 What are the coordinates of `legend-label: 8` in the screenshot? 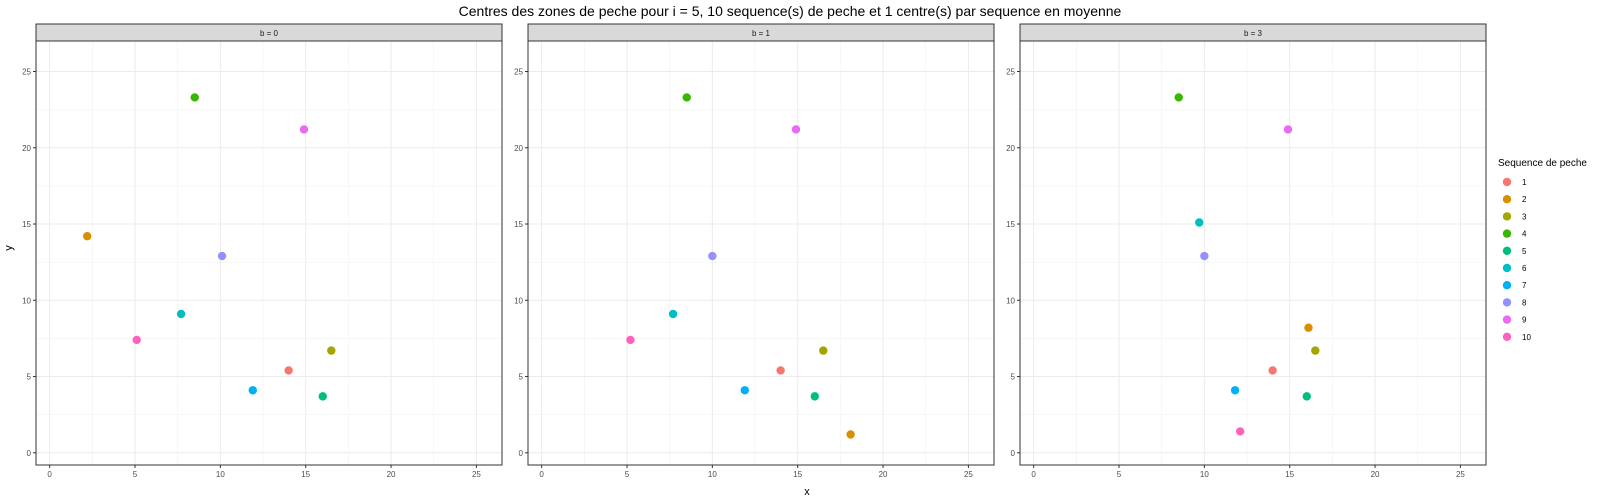 It's located at (1524, 302).